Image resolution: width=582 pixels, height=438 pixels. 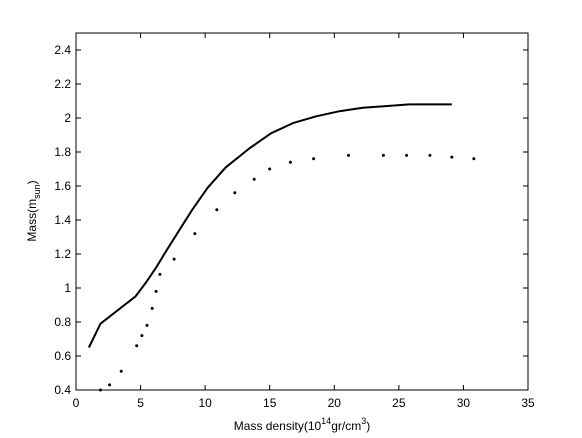 What do you see at coordinates (464, 403) in the screenshot?
I see `x-tick-label: 30` at bounding box center [464, 403].